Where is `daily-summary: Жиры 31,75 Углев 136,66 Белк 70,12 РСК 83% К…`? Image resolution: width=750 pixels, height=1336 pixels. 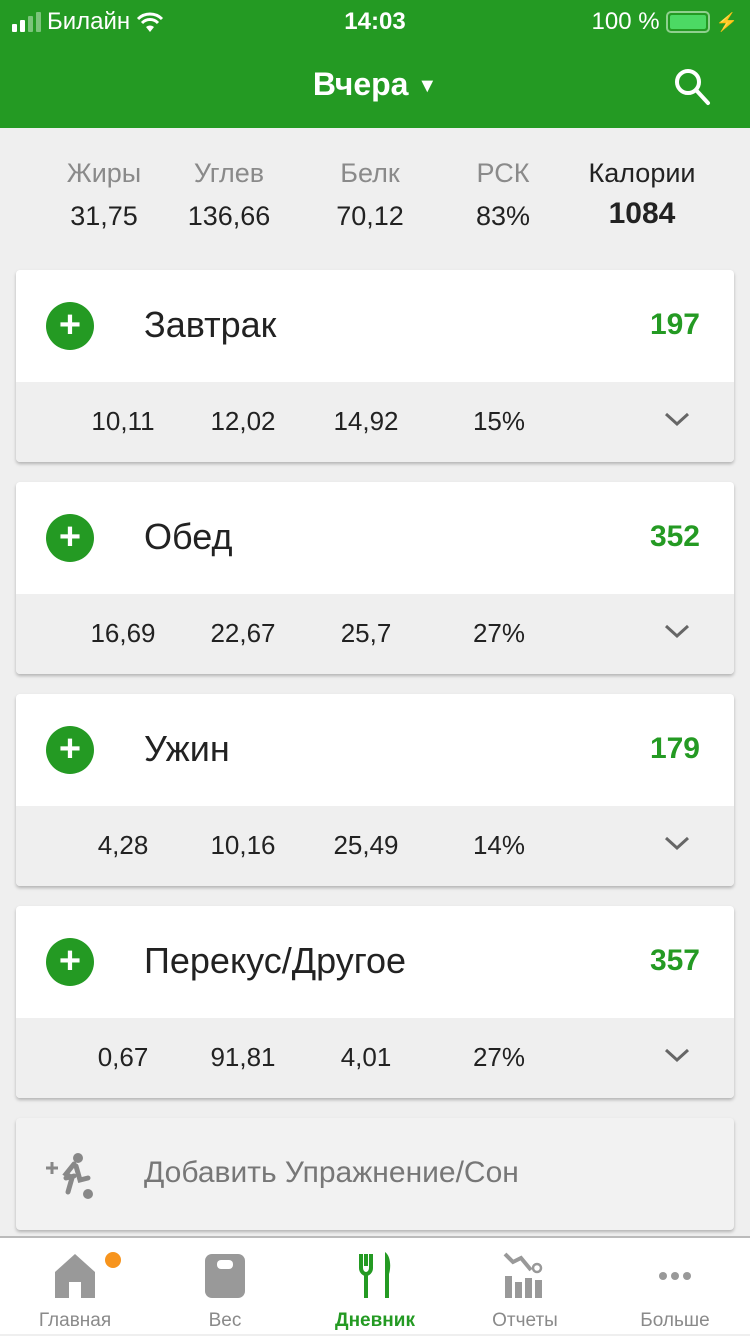
daily-summary: Жиры 31,75 Углев 136,66 Белк 70,12 РСК 83% К… is located at coordinates (375, 194).